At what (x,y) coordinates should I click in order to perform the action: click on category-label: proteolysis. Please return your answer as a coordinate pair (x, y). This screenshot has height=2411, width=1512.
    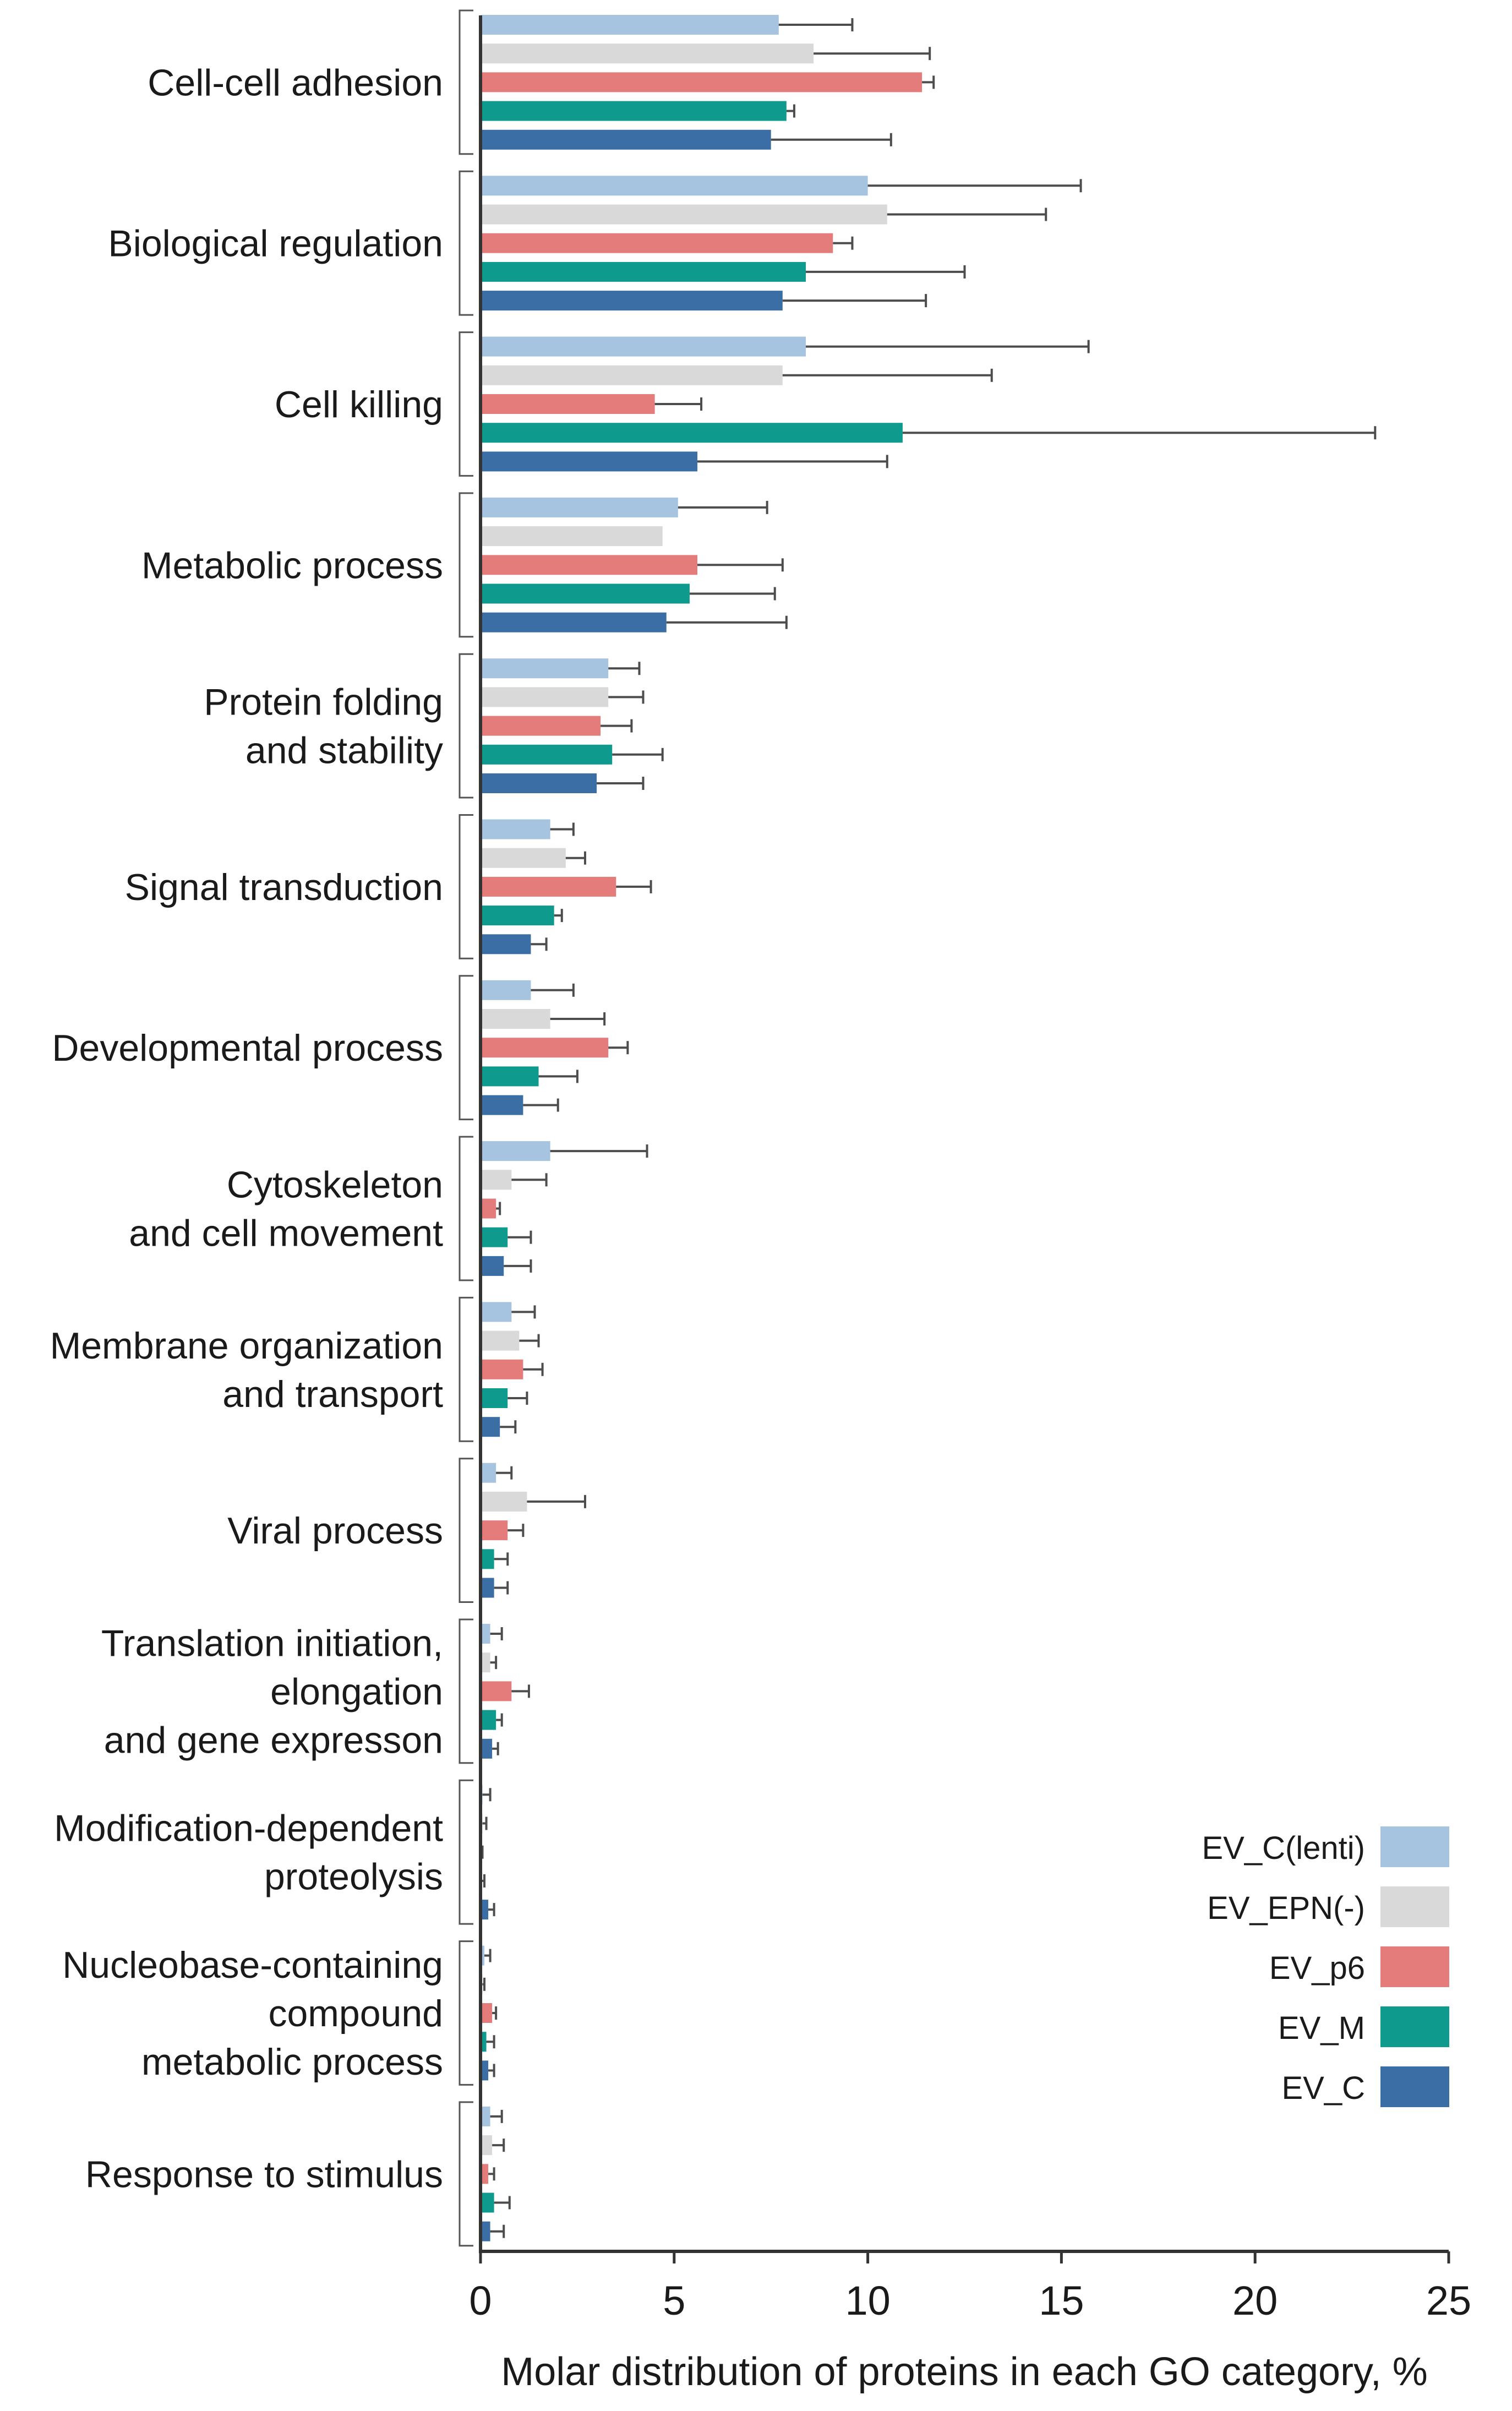
    Looking at the image, I should click on (354, 1877).